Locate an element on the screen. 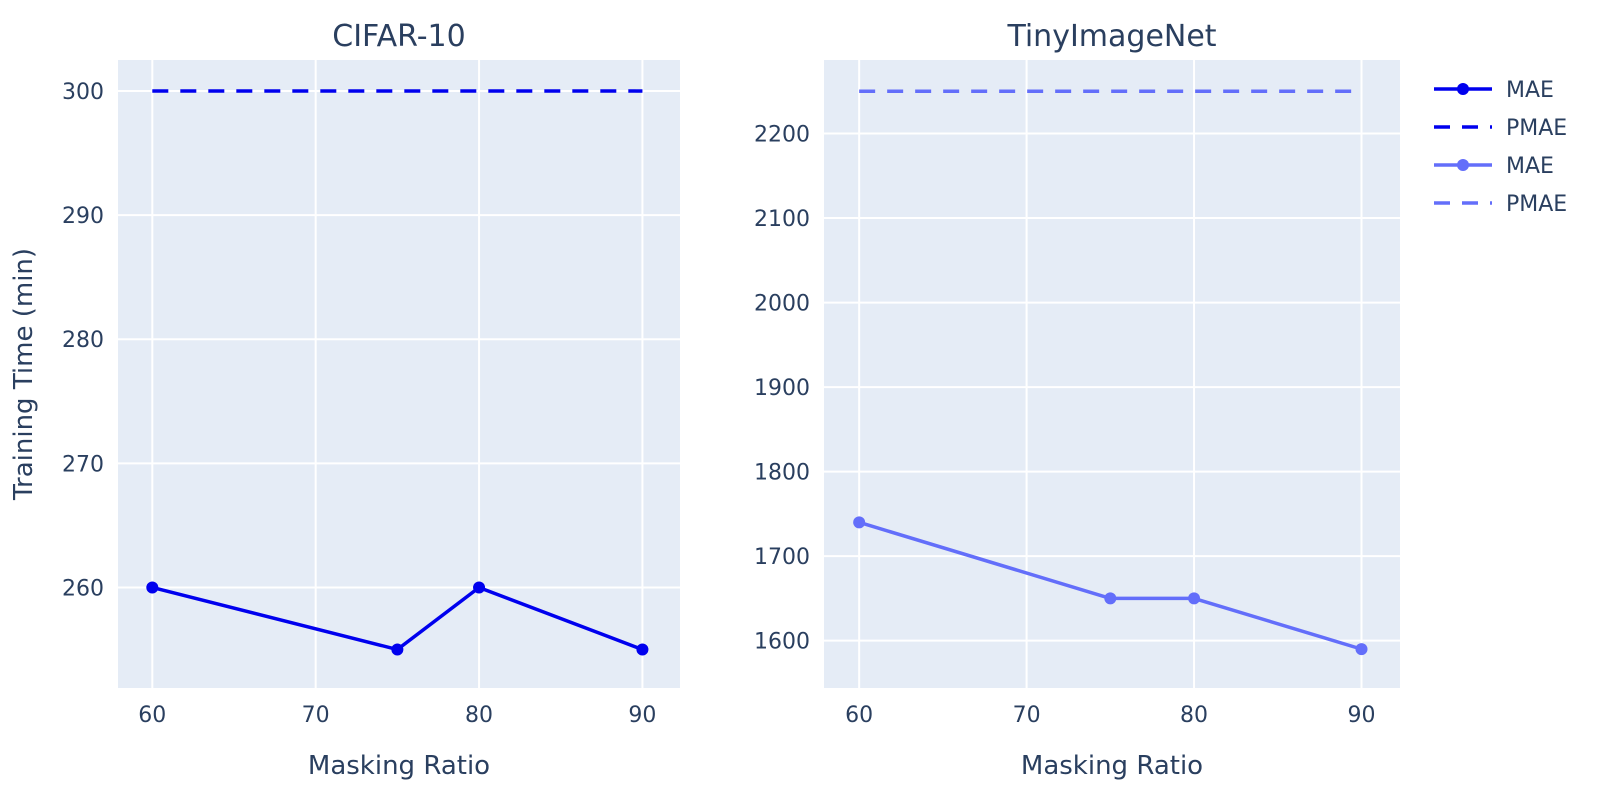  y-tick-label: 290 is located at coordinates (83, 216).